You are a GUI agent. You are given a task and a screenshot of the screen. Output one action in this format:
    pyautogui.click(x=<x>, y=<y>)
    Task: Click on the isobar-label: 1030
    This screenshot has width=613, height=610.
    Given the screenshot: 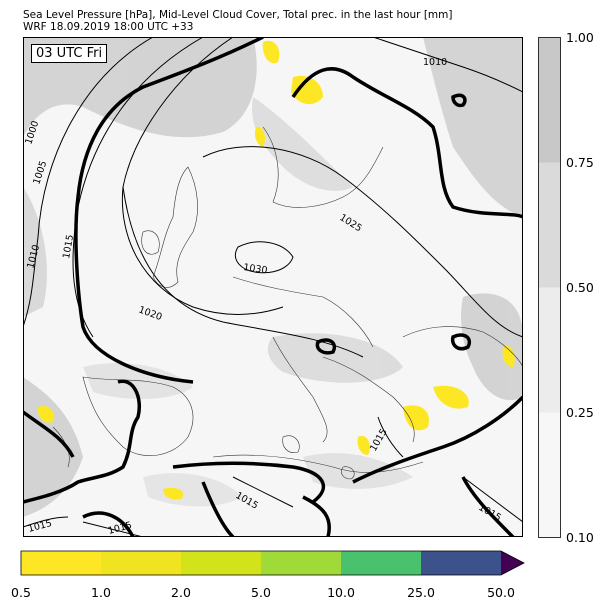 What is the action you would take?
    pyautogui.click(x=255, y=269)
    